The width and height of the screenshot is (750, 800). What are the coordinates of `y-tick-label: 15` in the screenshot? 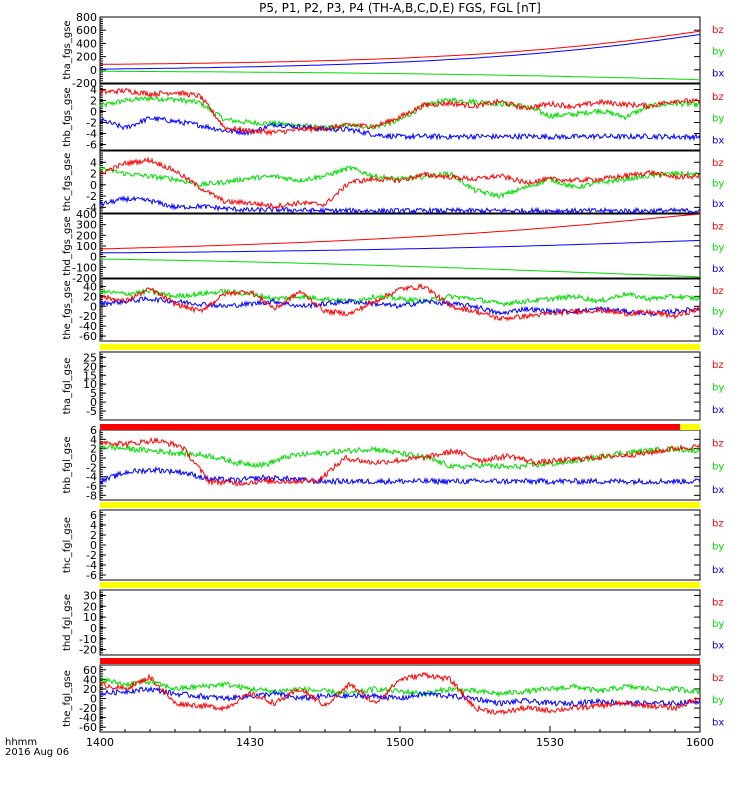 It's located at (90, 375).